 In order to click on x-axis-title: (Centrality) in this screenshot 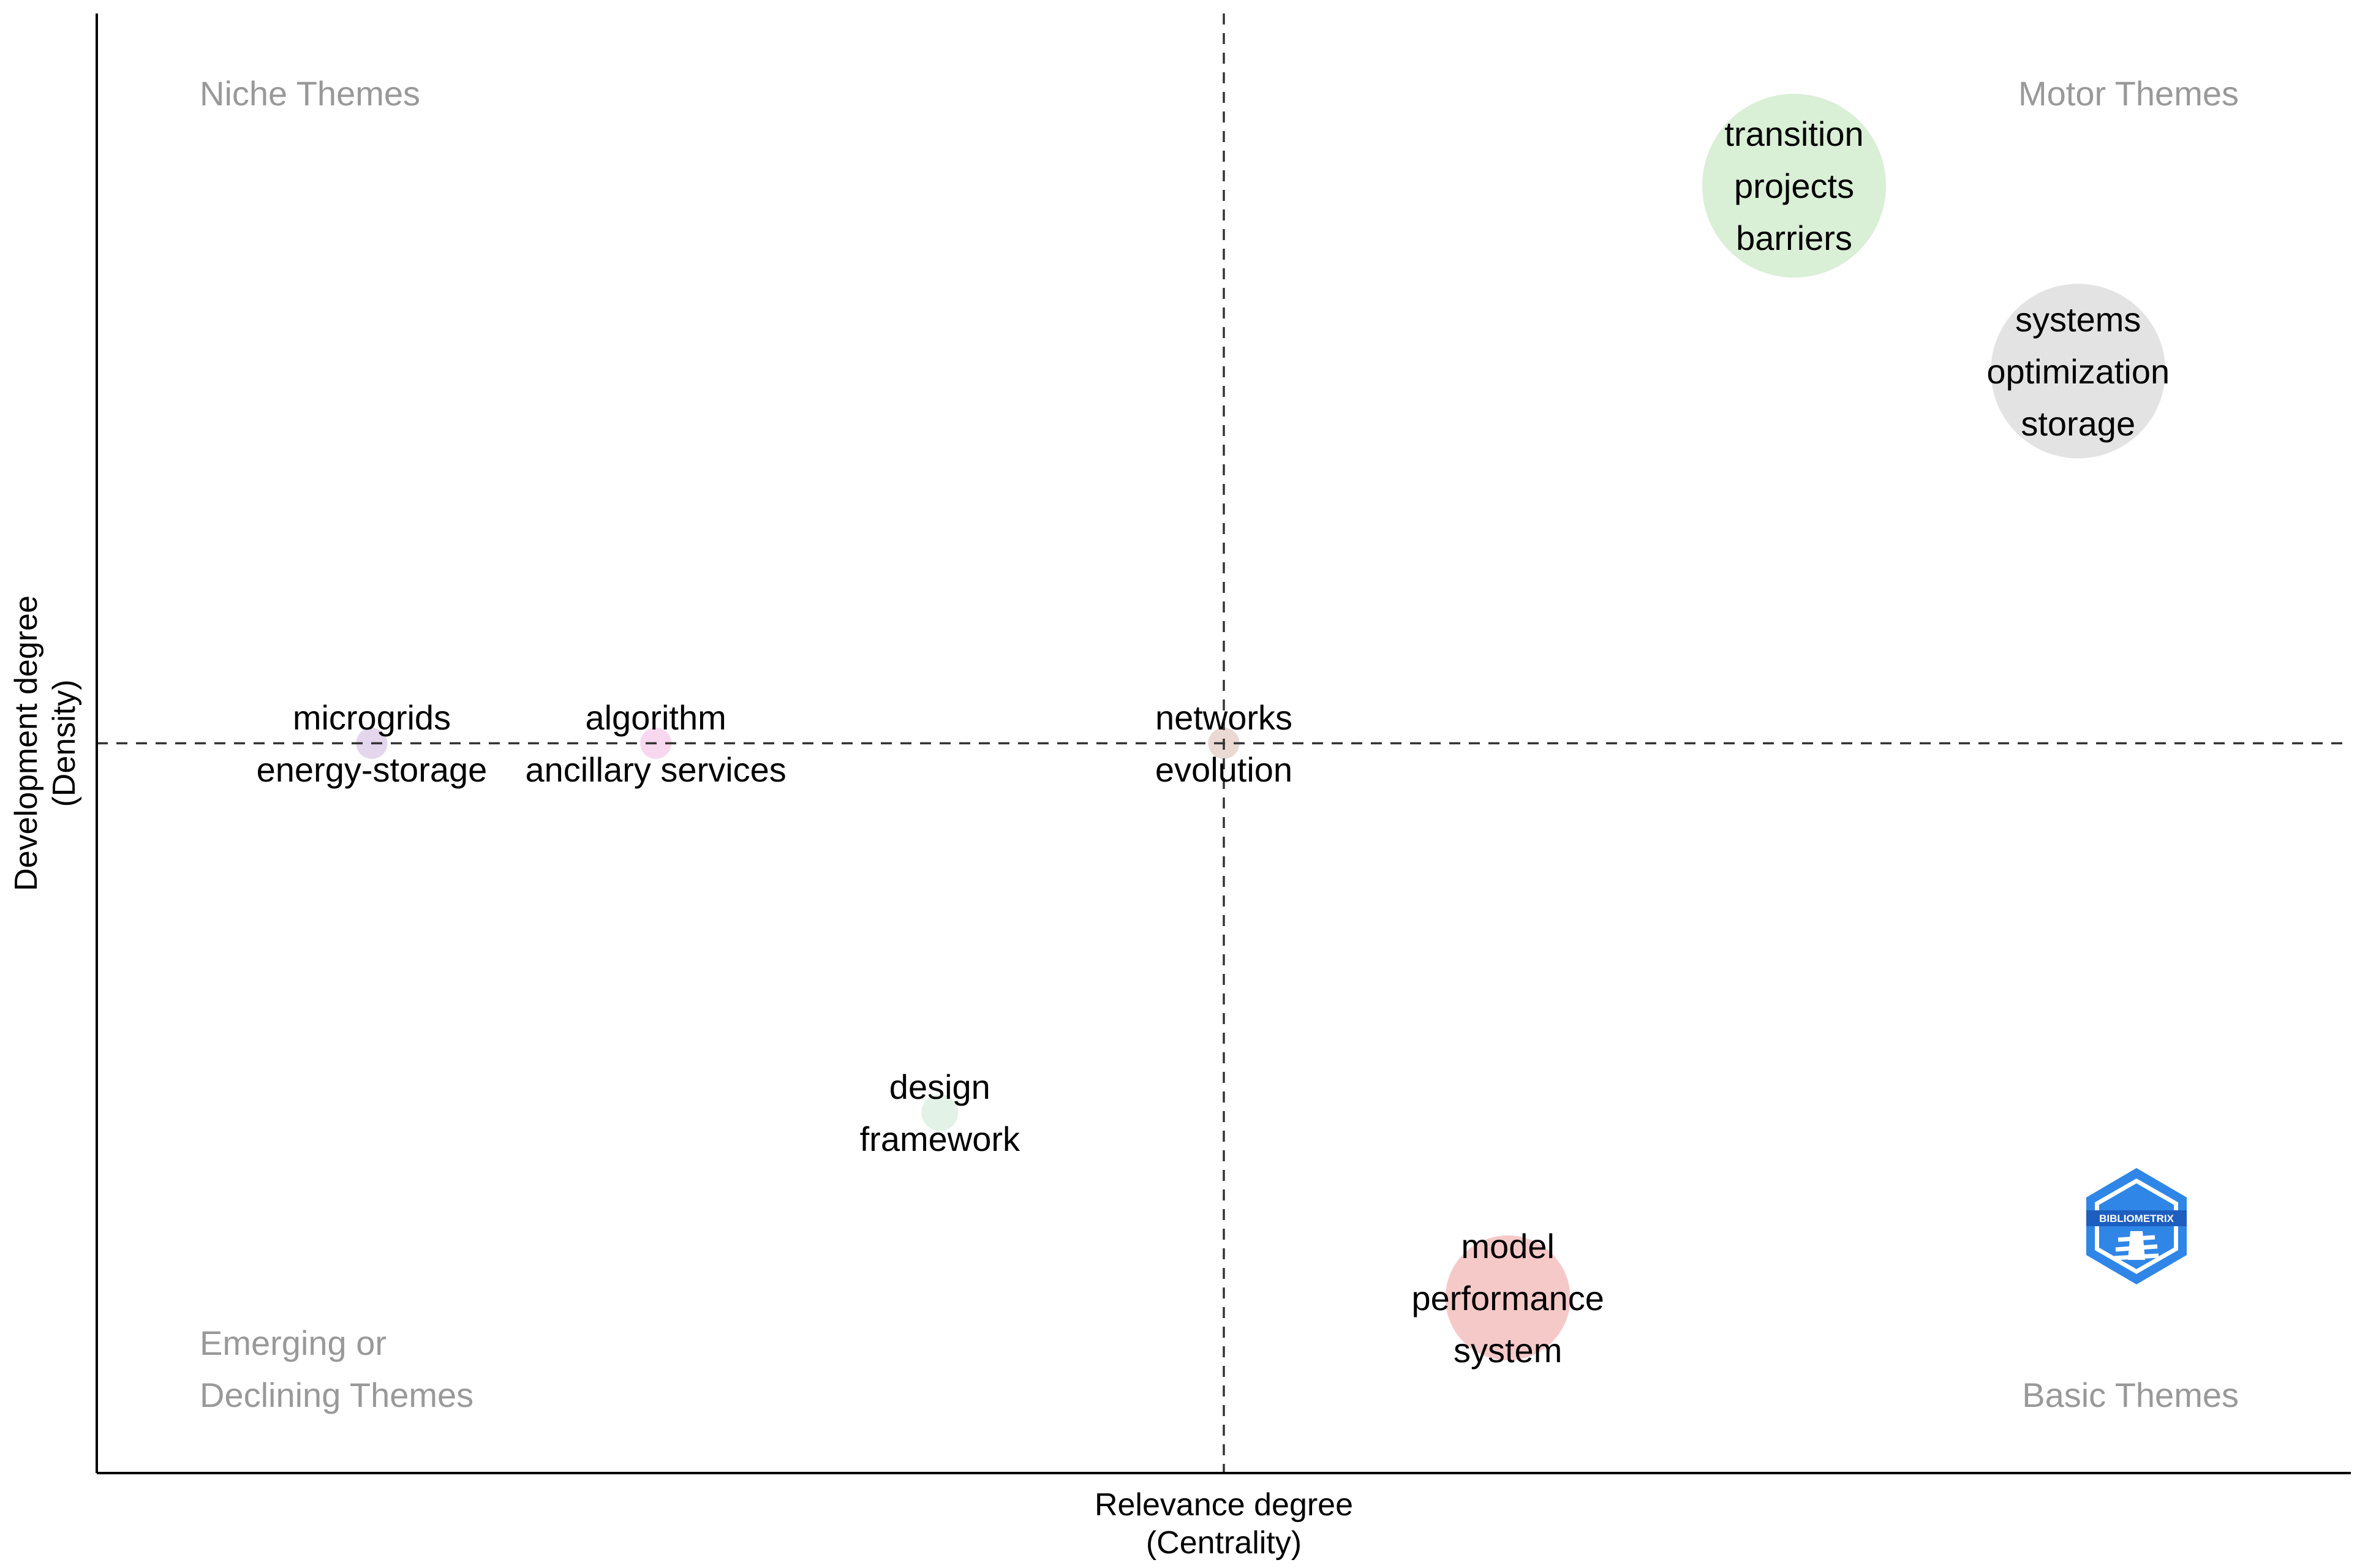, I will do `click(1224, 1543)`.